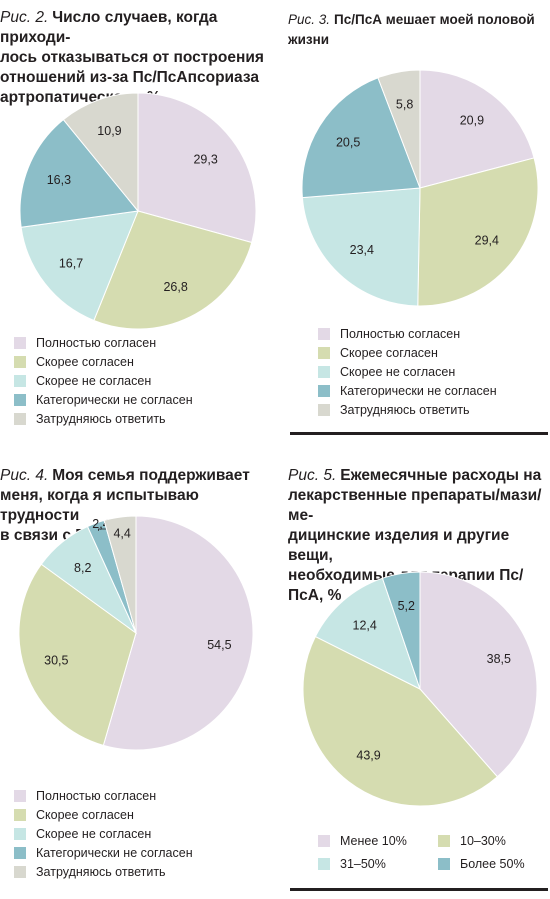 The height and width of the screenshot is (899, 550). Describe the element at coordinates (499, 659) in the screenshot. I see `data-label: 38,5` at that location.